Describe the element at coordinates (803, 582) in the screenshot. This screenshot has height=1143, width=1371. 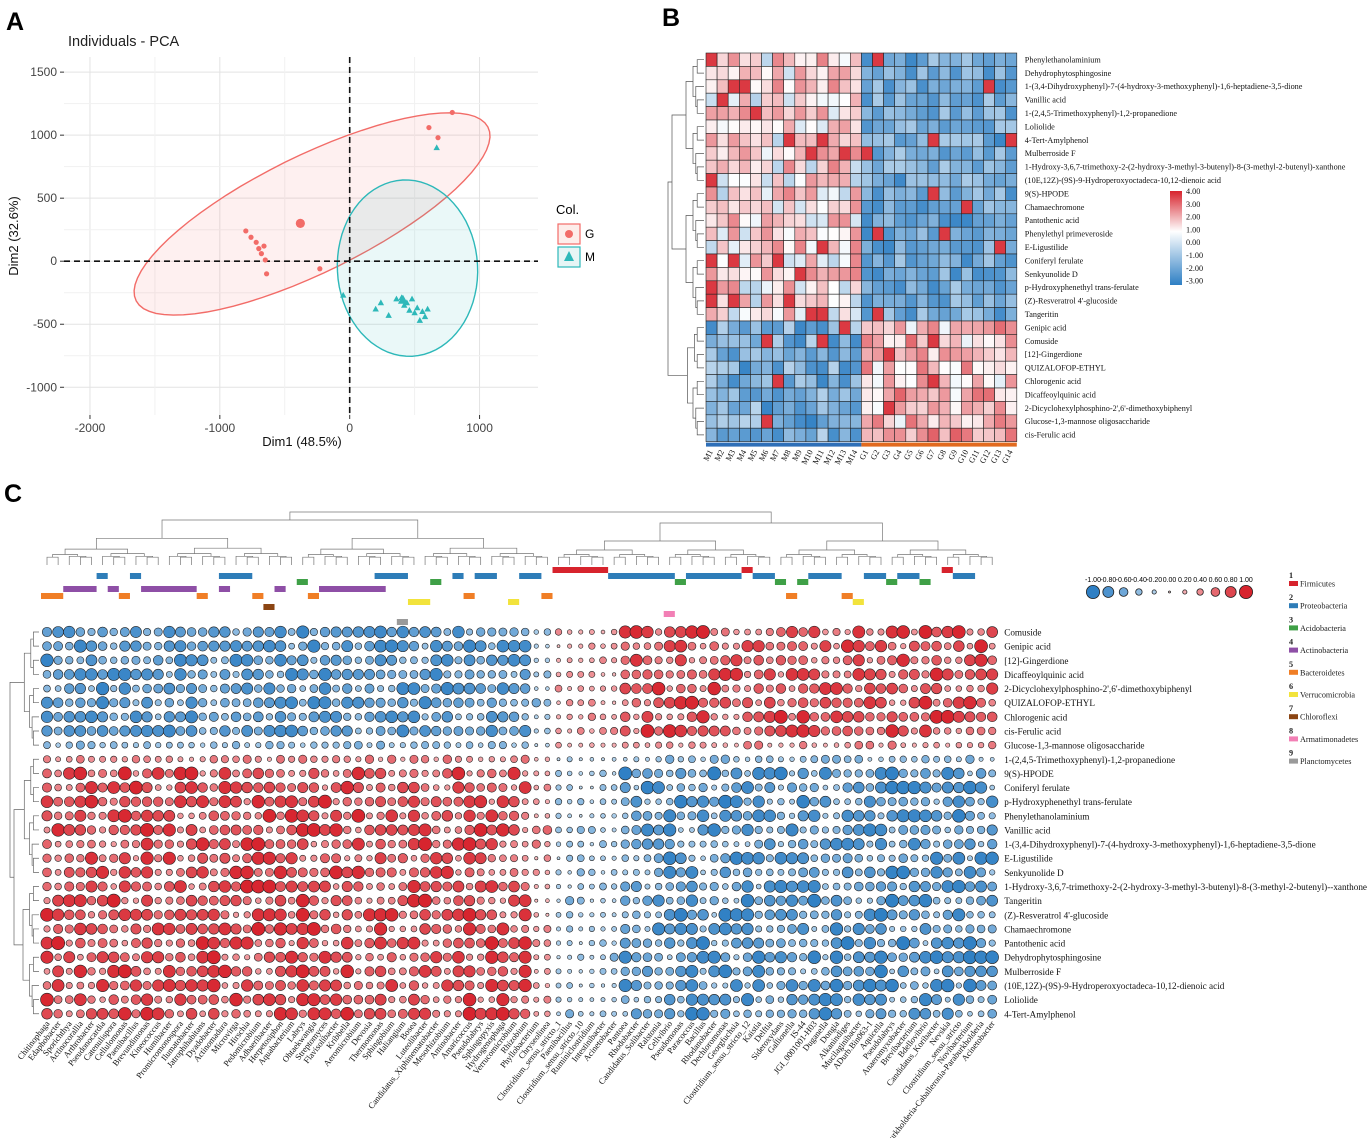
I see `phylum-bar-acidobacteria` at that location.